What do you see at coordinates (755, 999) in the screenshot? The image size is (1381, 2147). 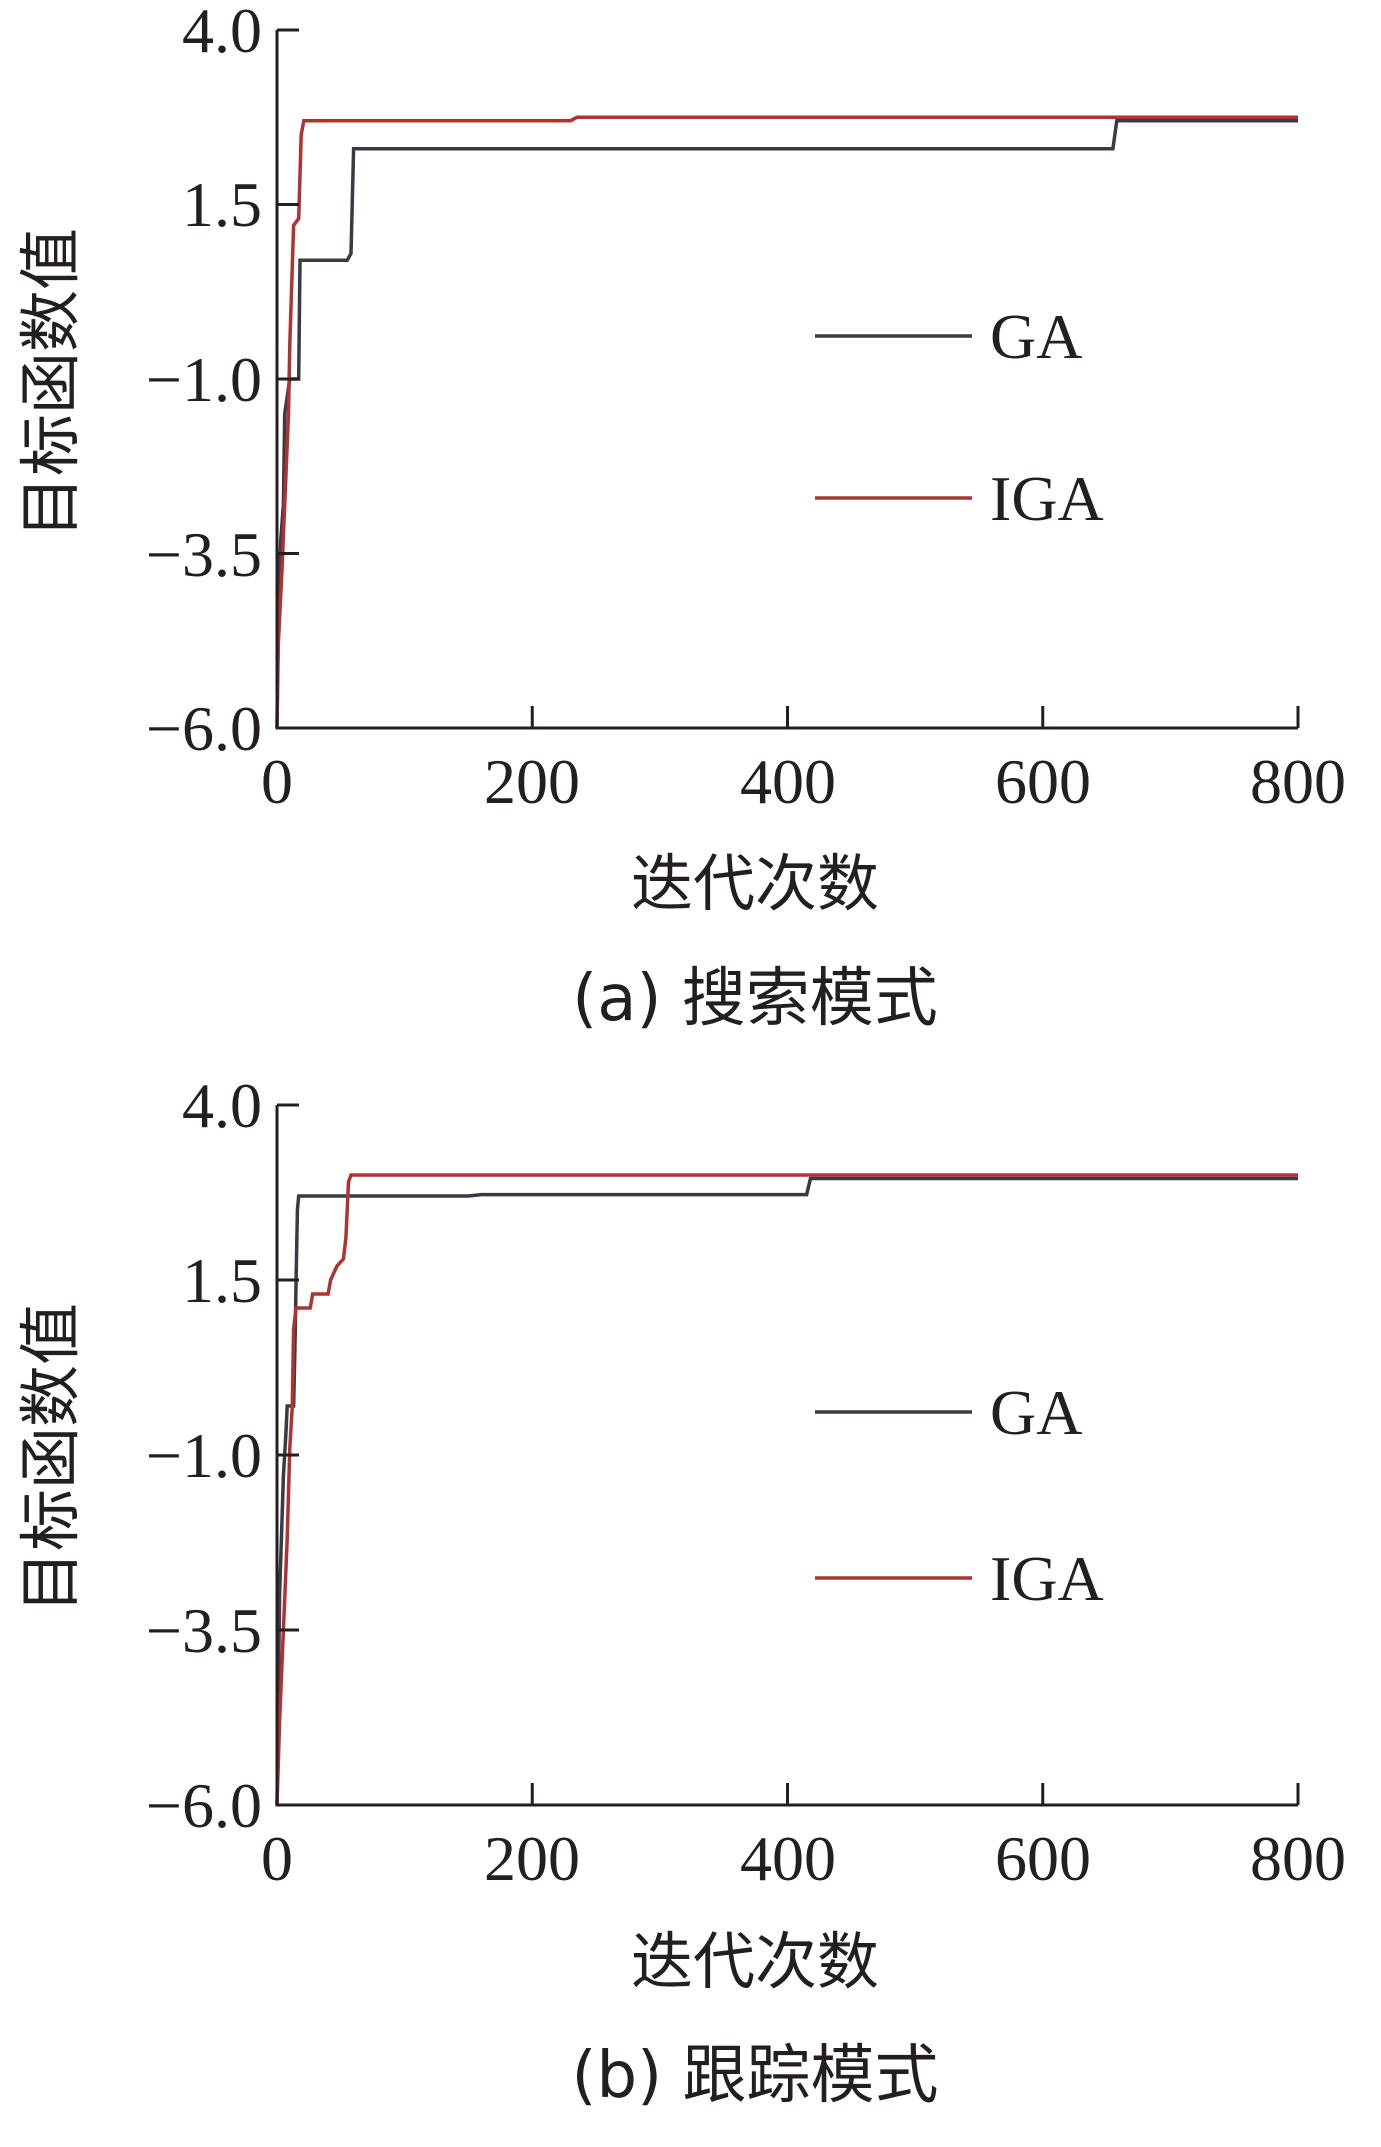 I see `chart-a-caption: (a) 搜索模式` at bounding box center [755, 999].